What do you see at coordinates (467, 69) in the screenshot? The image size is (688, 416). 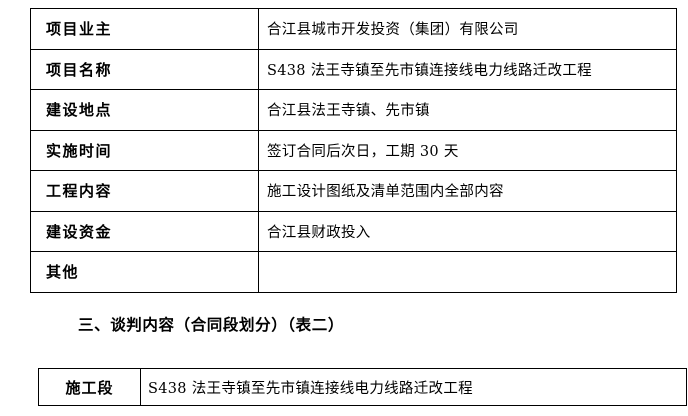 I see `row-value-project-name: S438 法王寺镇至先市镇连接线电力线路迁改工程` at bounding box center [467, 69].